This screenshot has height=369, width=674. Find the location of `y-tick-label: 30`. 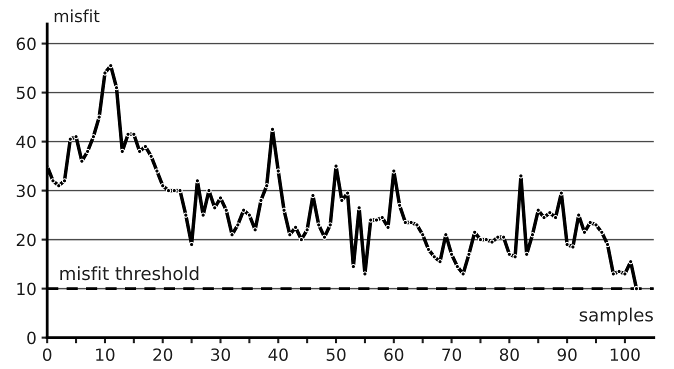

y-tick-label: 30 is located at coordinates (26, 191).